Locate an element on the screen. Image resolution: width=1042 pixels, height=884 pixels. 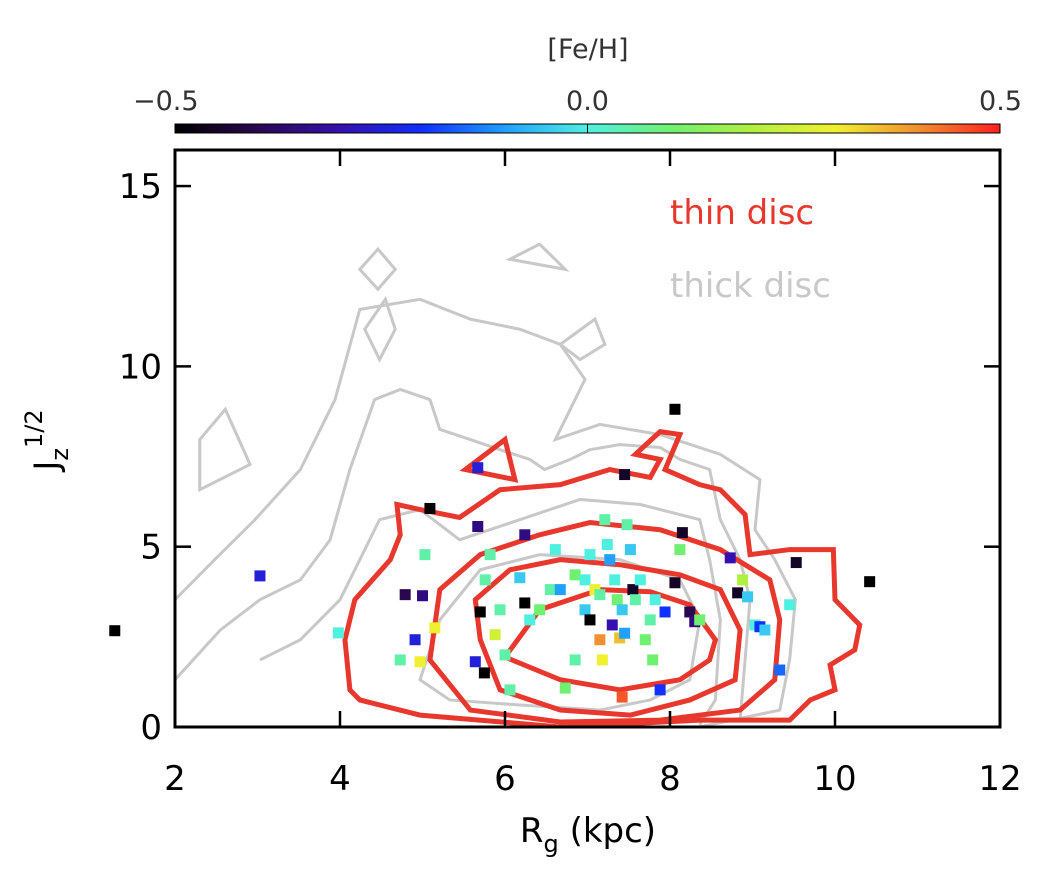
y-label-sup: 1/2 is located at coordinates (34, 428).